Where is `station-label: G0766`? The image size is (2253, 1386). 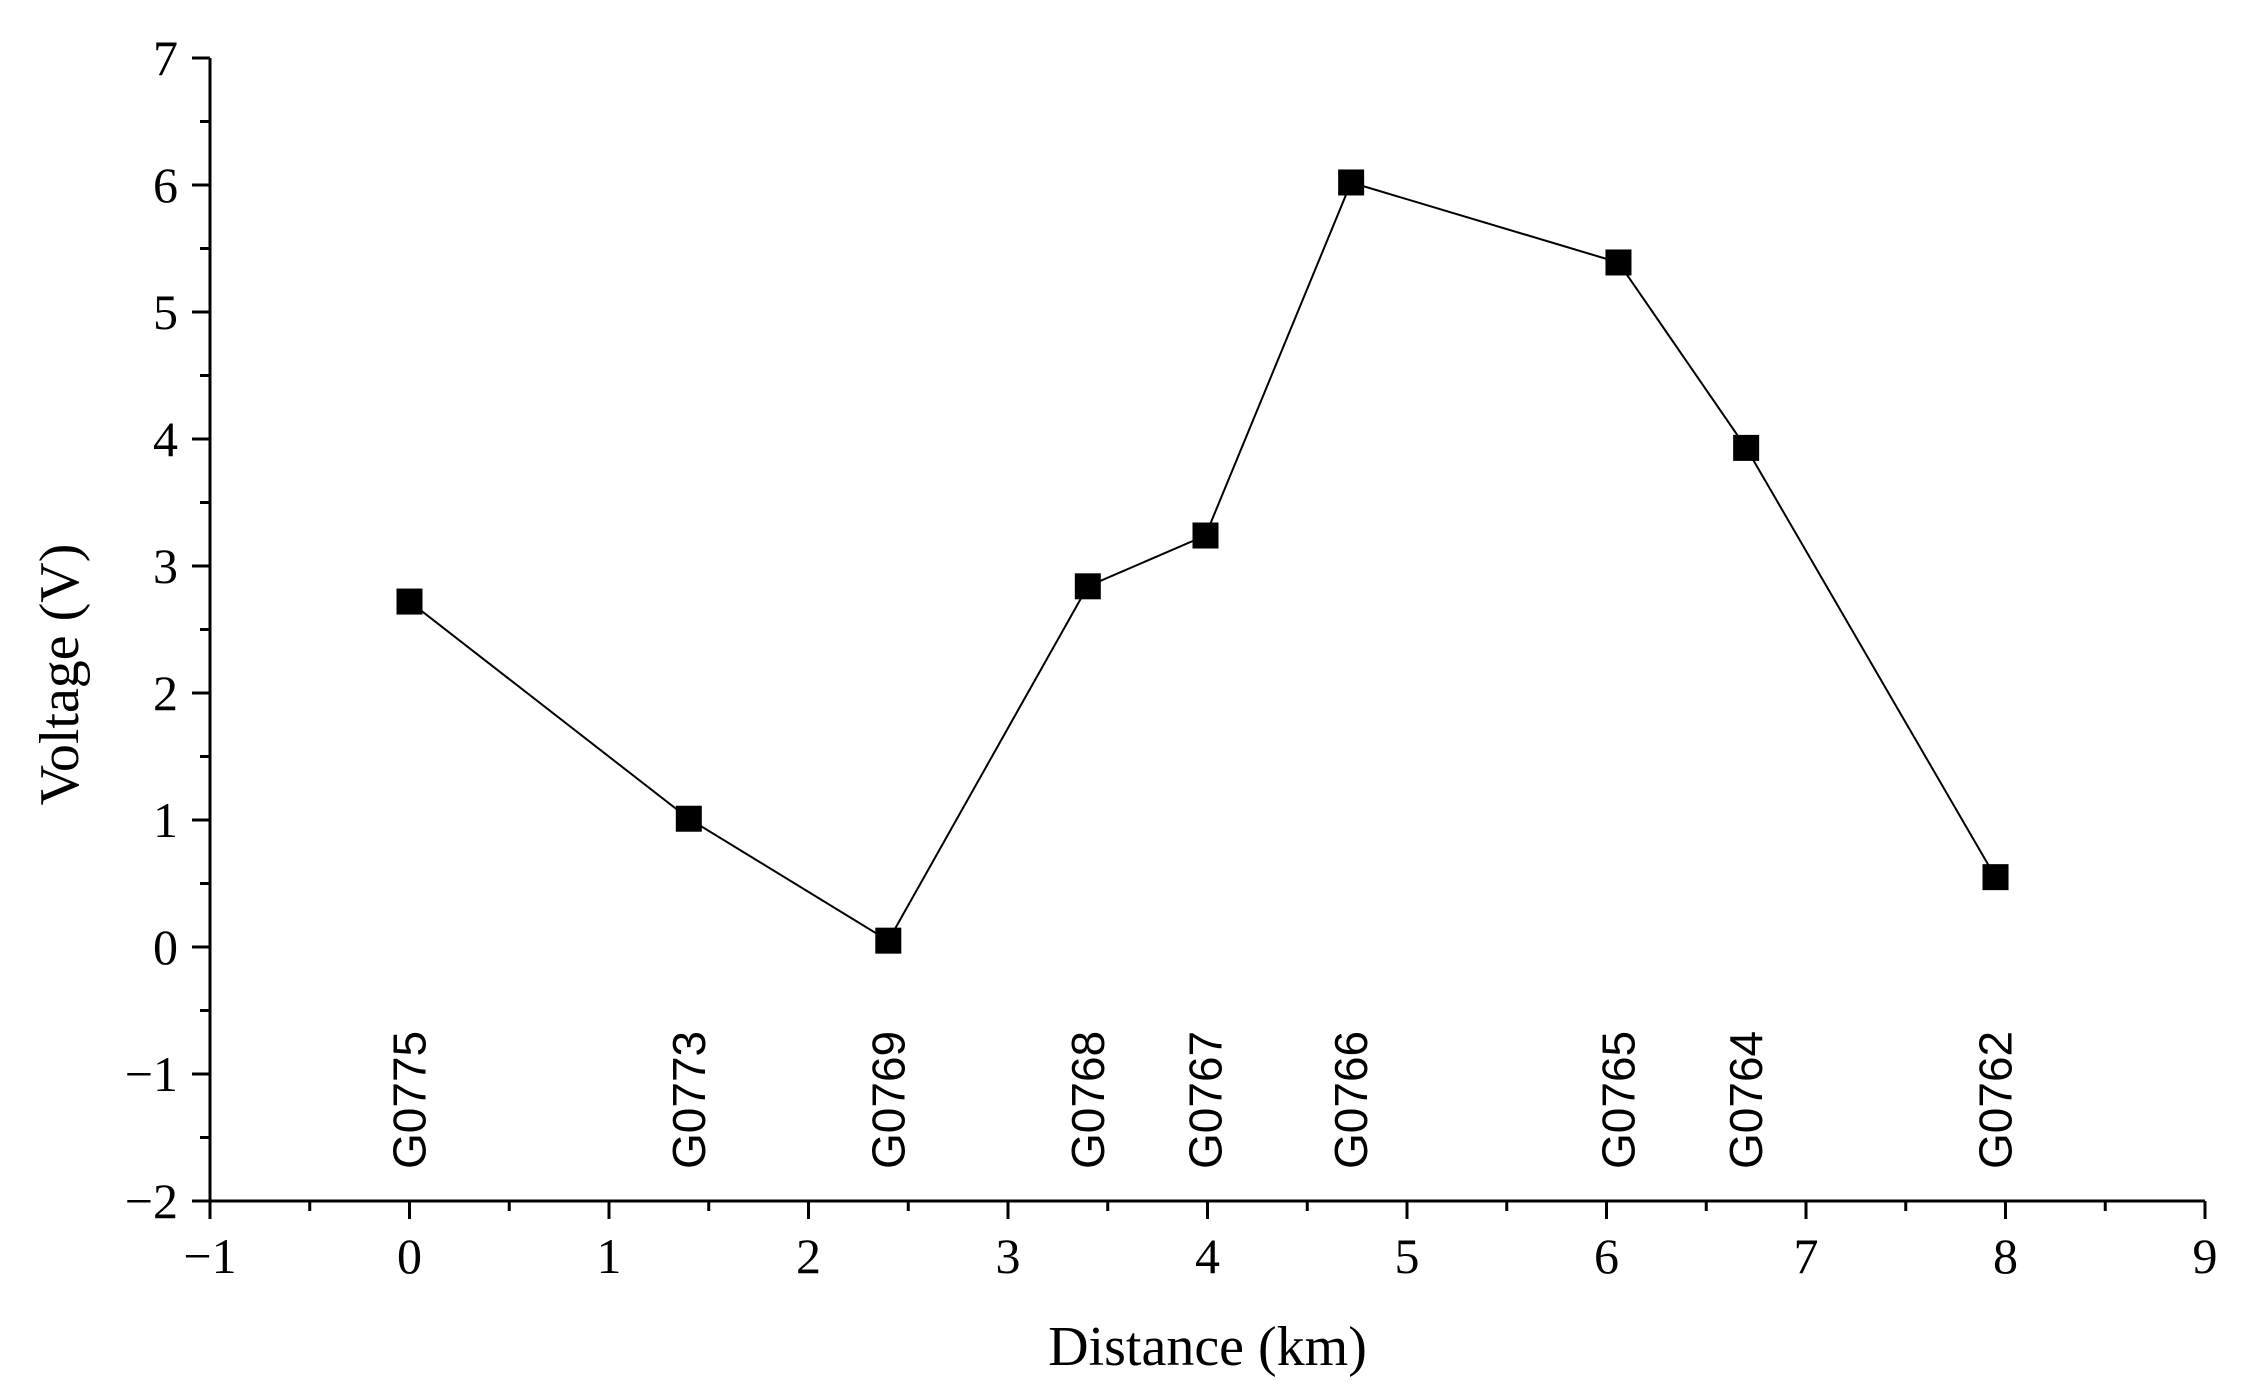 station-label: G0766 is located at coordinates (1351, 1100).